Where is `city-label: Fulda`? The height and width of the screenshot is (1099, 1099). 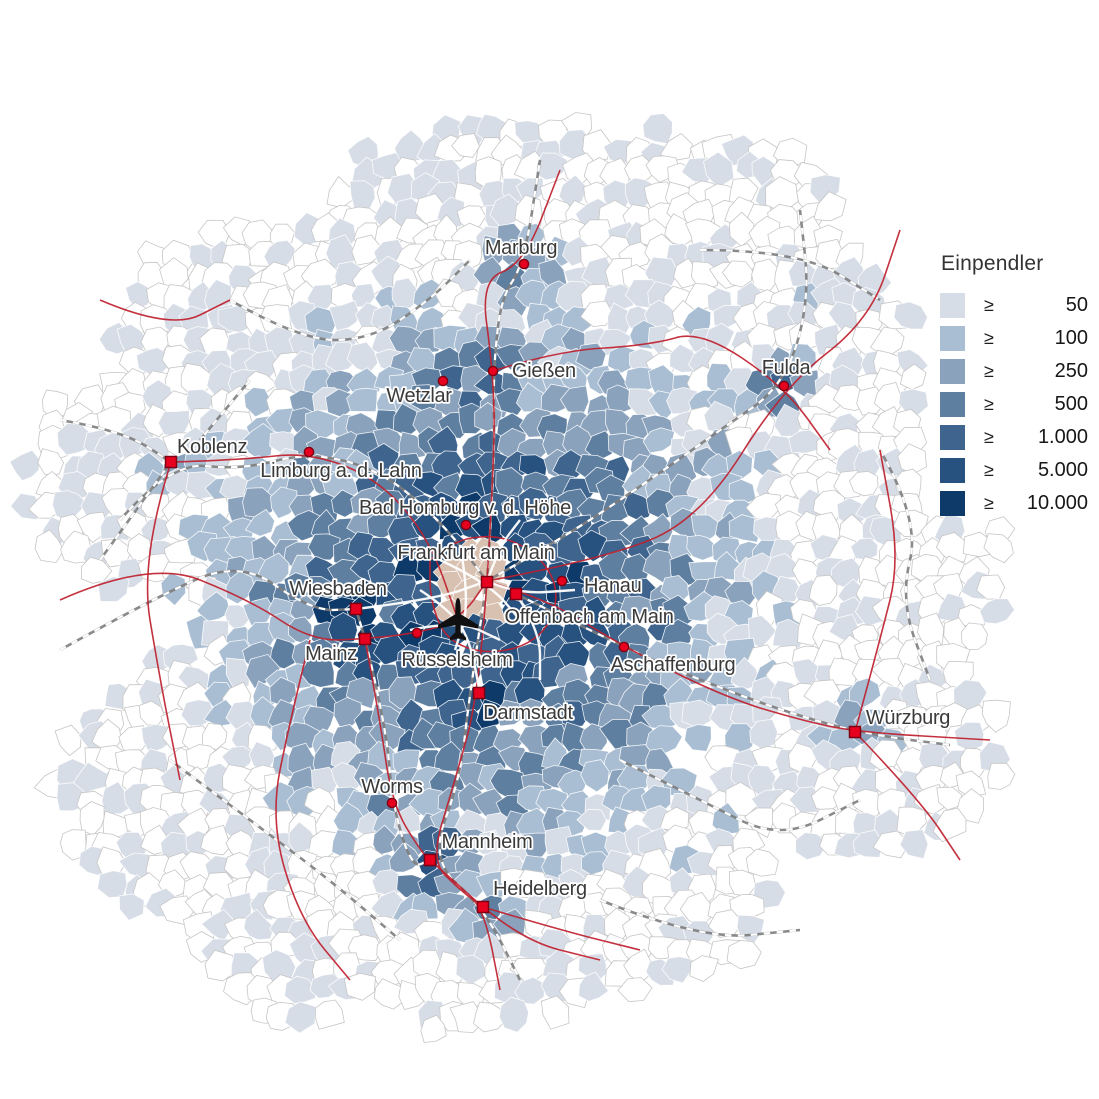
city-label: Fulda is located at coordinates (787, 368).